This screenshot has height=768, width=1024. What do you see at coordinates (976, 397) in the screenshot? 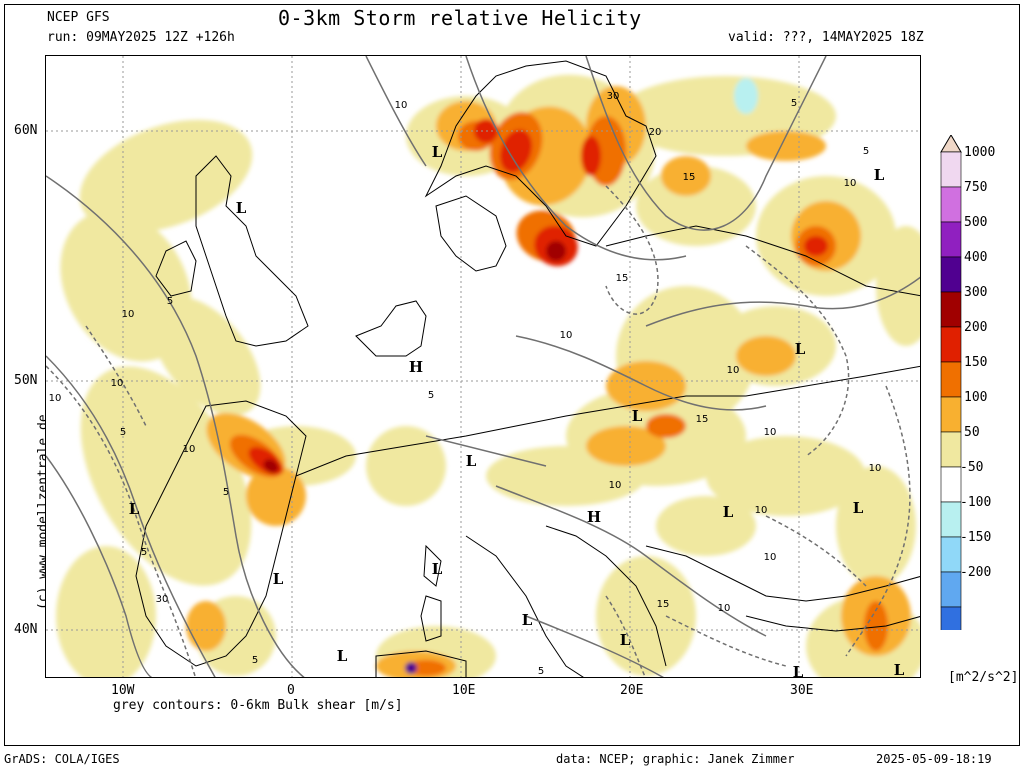
I see `legend-label: 100` at bounding box center [976, 397].